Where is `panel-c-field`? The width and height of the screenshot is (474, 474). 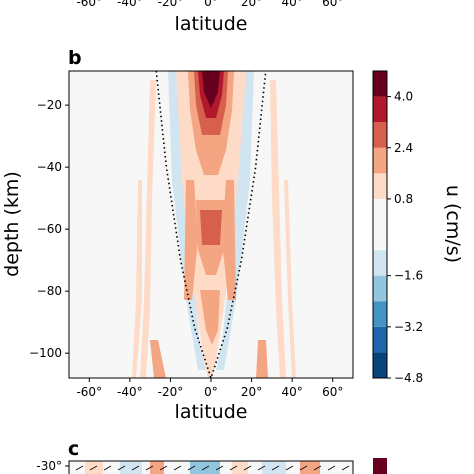 panel-c-field is located at coordinates (211, 467).